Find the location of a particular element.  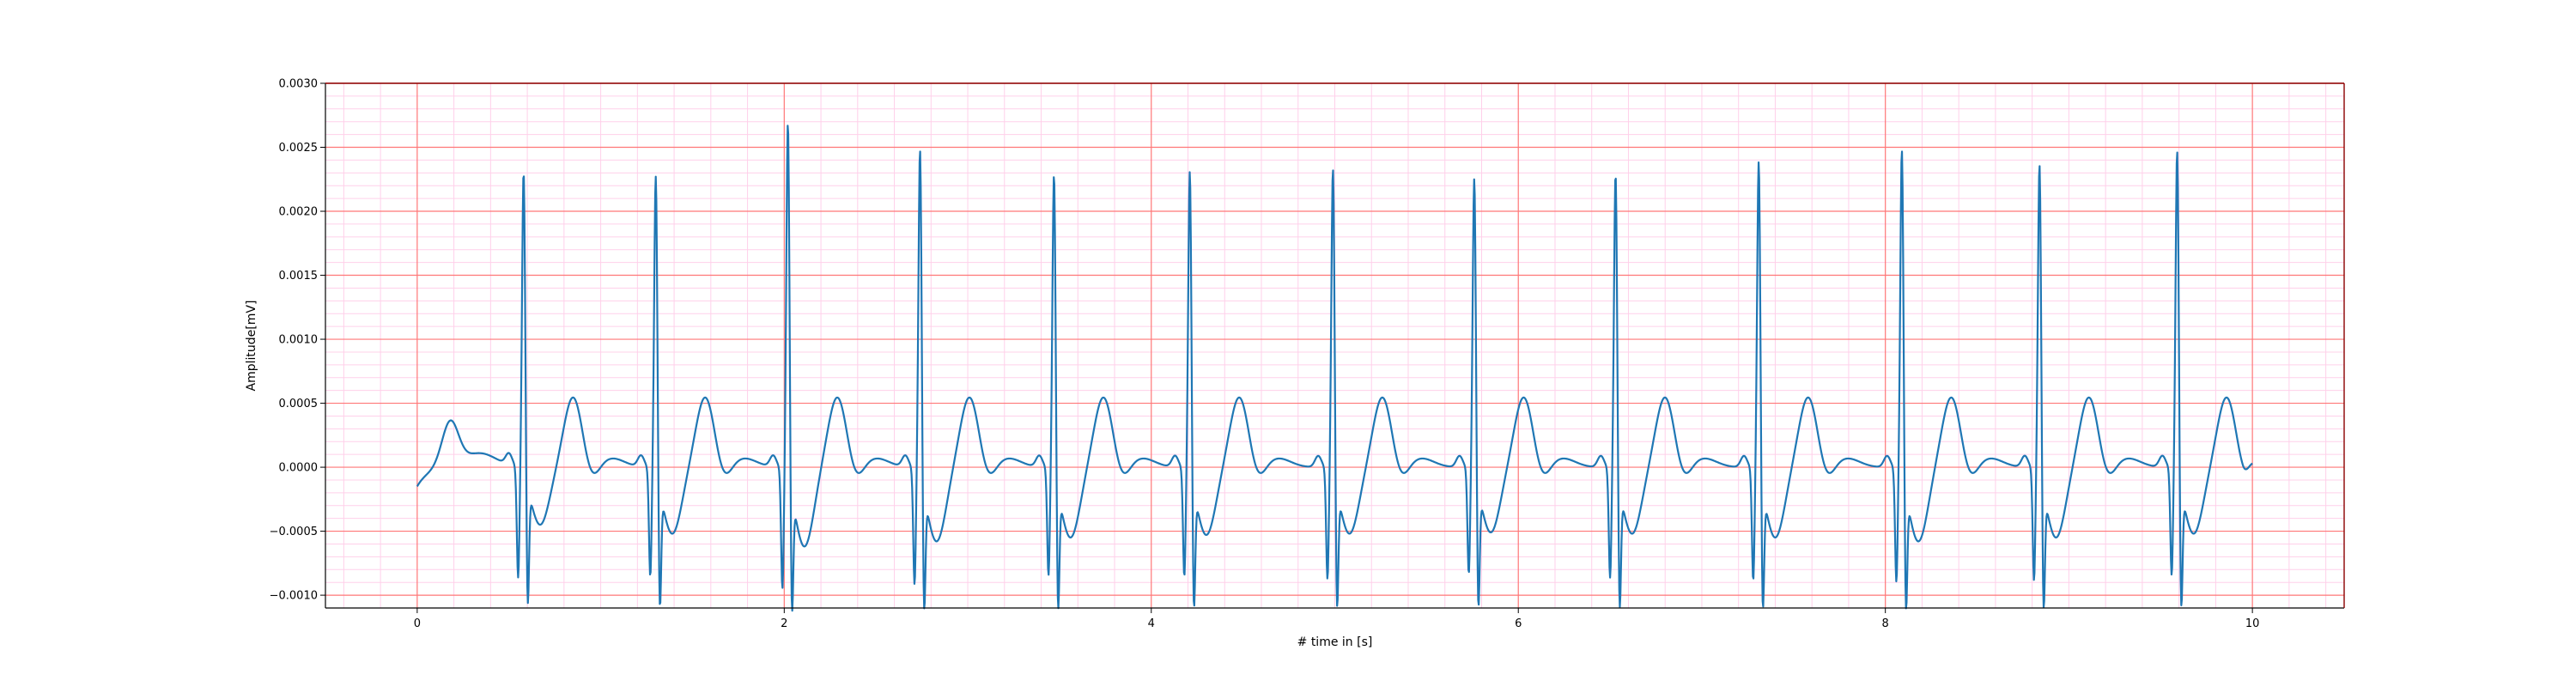

x-tick-label: 0 is located at coordinates (418, 623).